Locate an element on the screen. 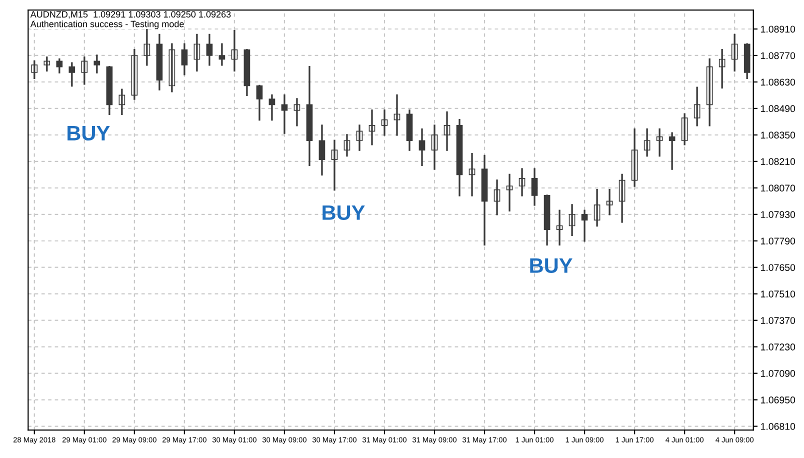  y-tick-label: 1.07930 is located at coordinates (778, 214).